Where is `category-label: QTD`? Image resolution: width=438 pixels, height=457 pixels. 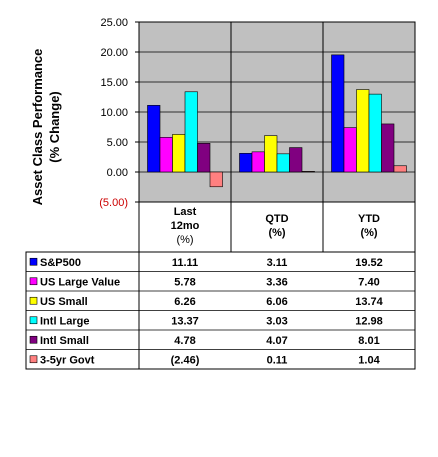
category-label: QTD is located at coordinates (276, 219).